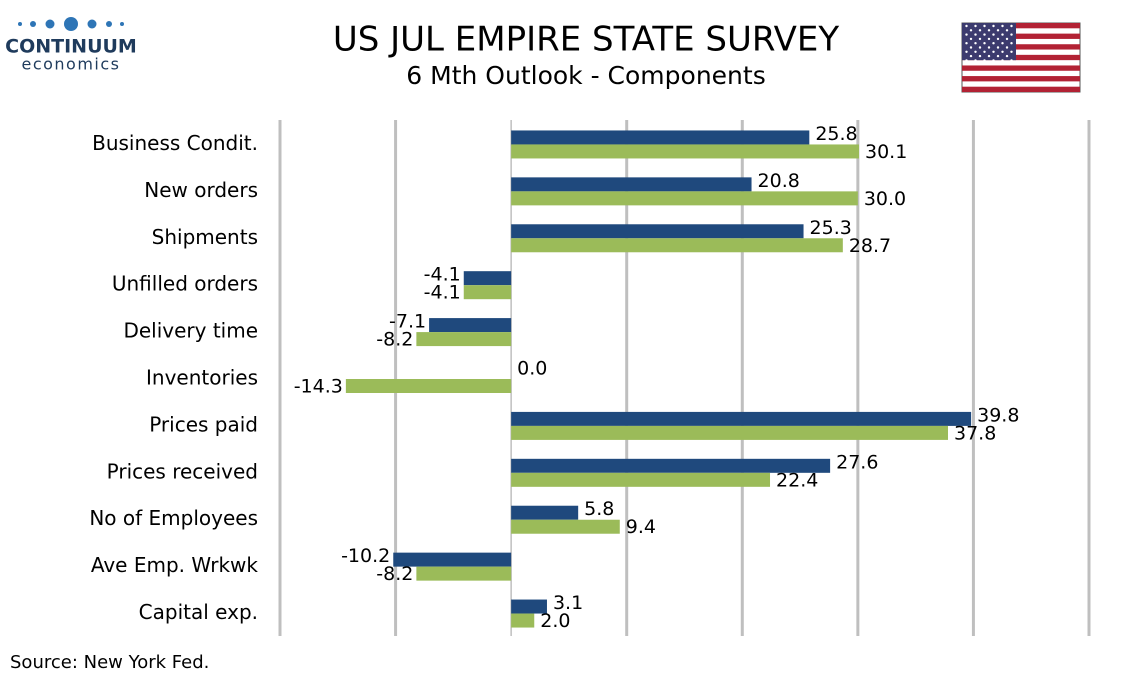 The image size is (1134, 680). What do you see at coordinates (182, 471) in the screenshot?
I see `y-tick-label: Prices received` at bounding box center [182, 471].